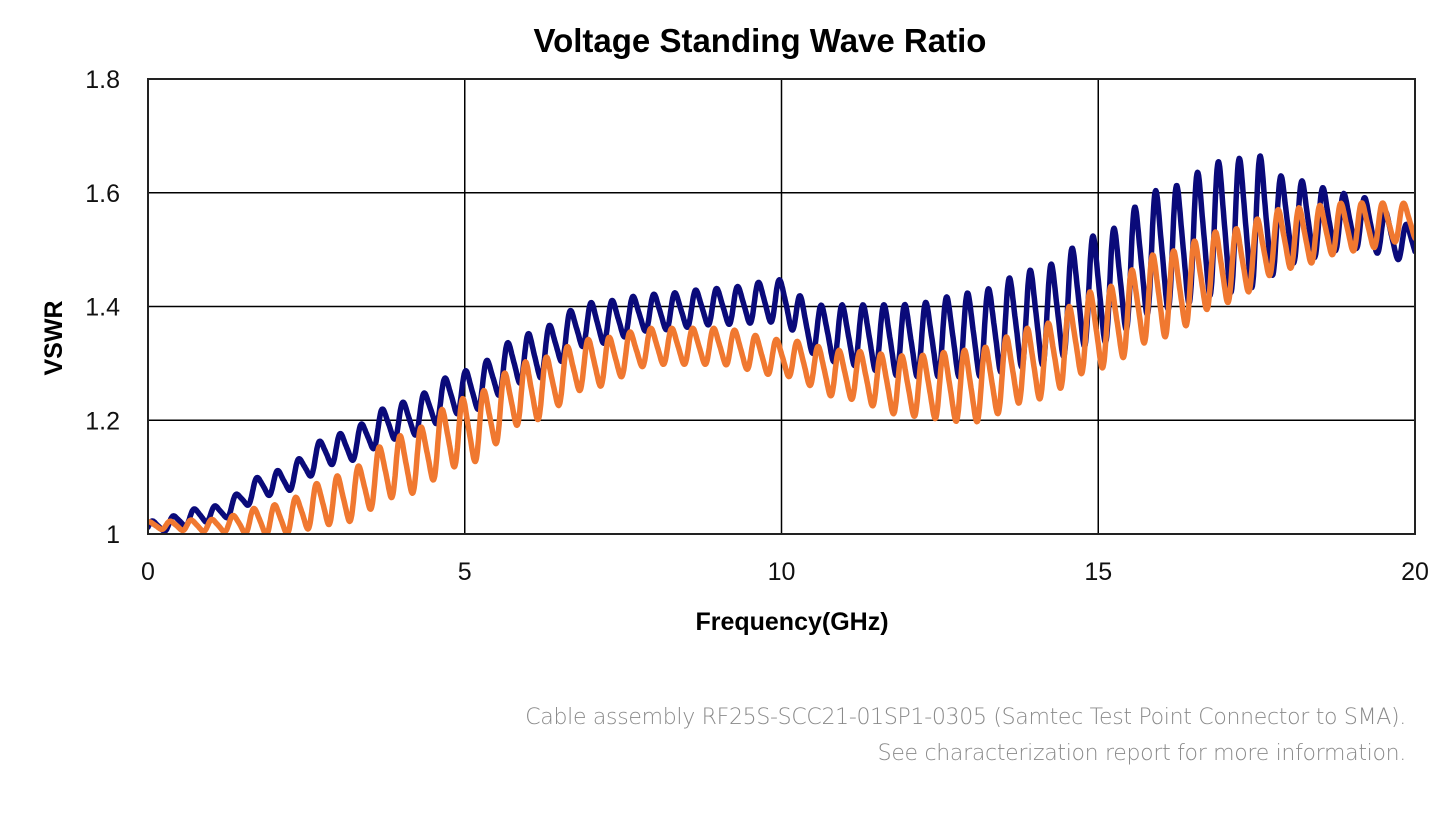  I want to click on y-tick-label: 1.4, so click(102, 308).